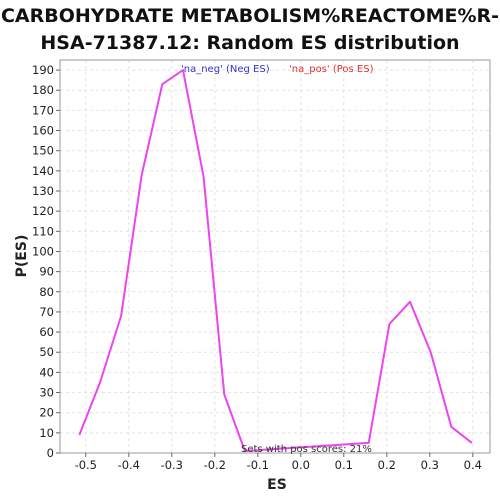  What do you see at coordinates (46, 393) in the screenshot?
I see `y-tick-label: 30` at bounding box center [46, 393].